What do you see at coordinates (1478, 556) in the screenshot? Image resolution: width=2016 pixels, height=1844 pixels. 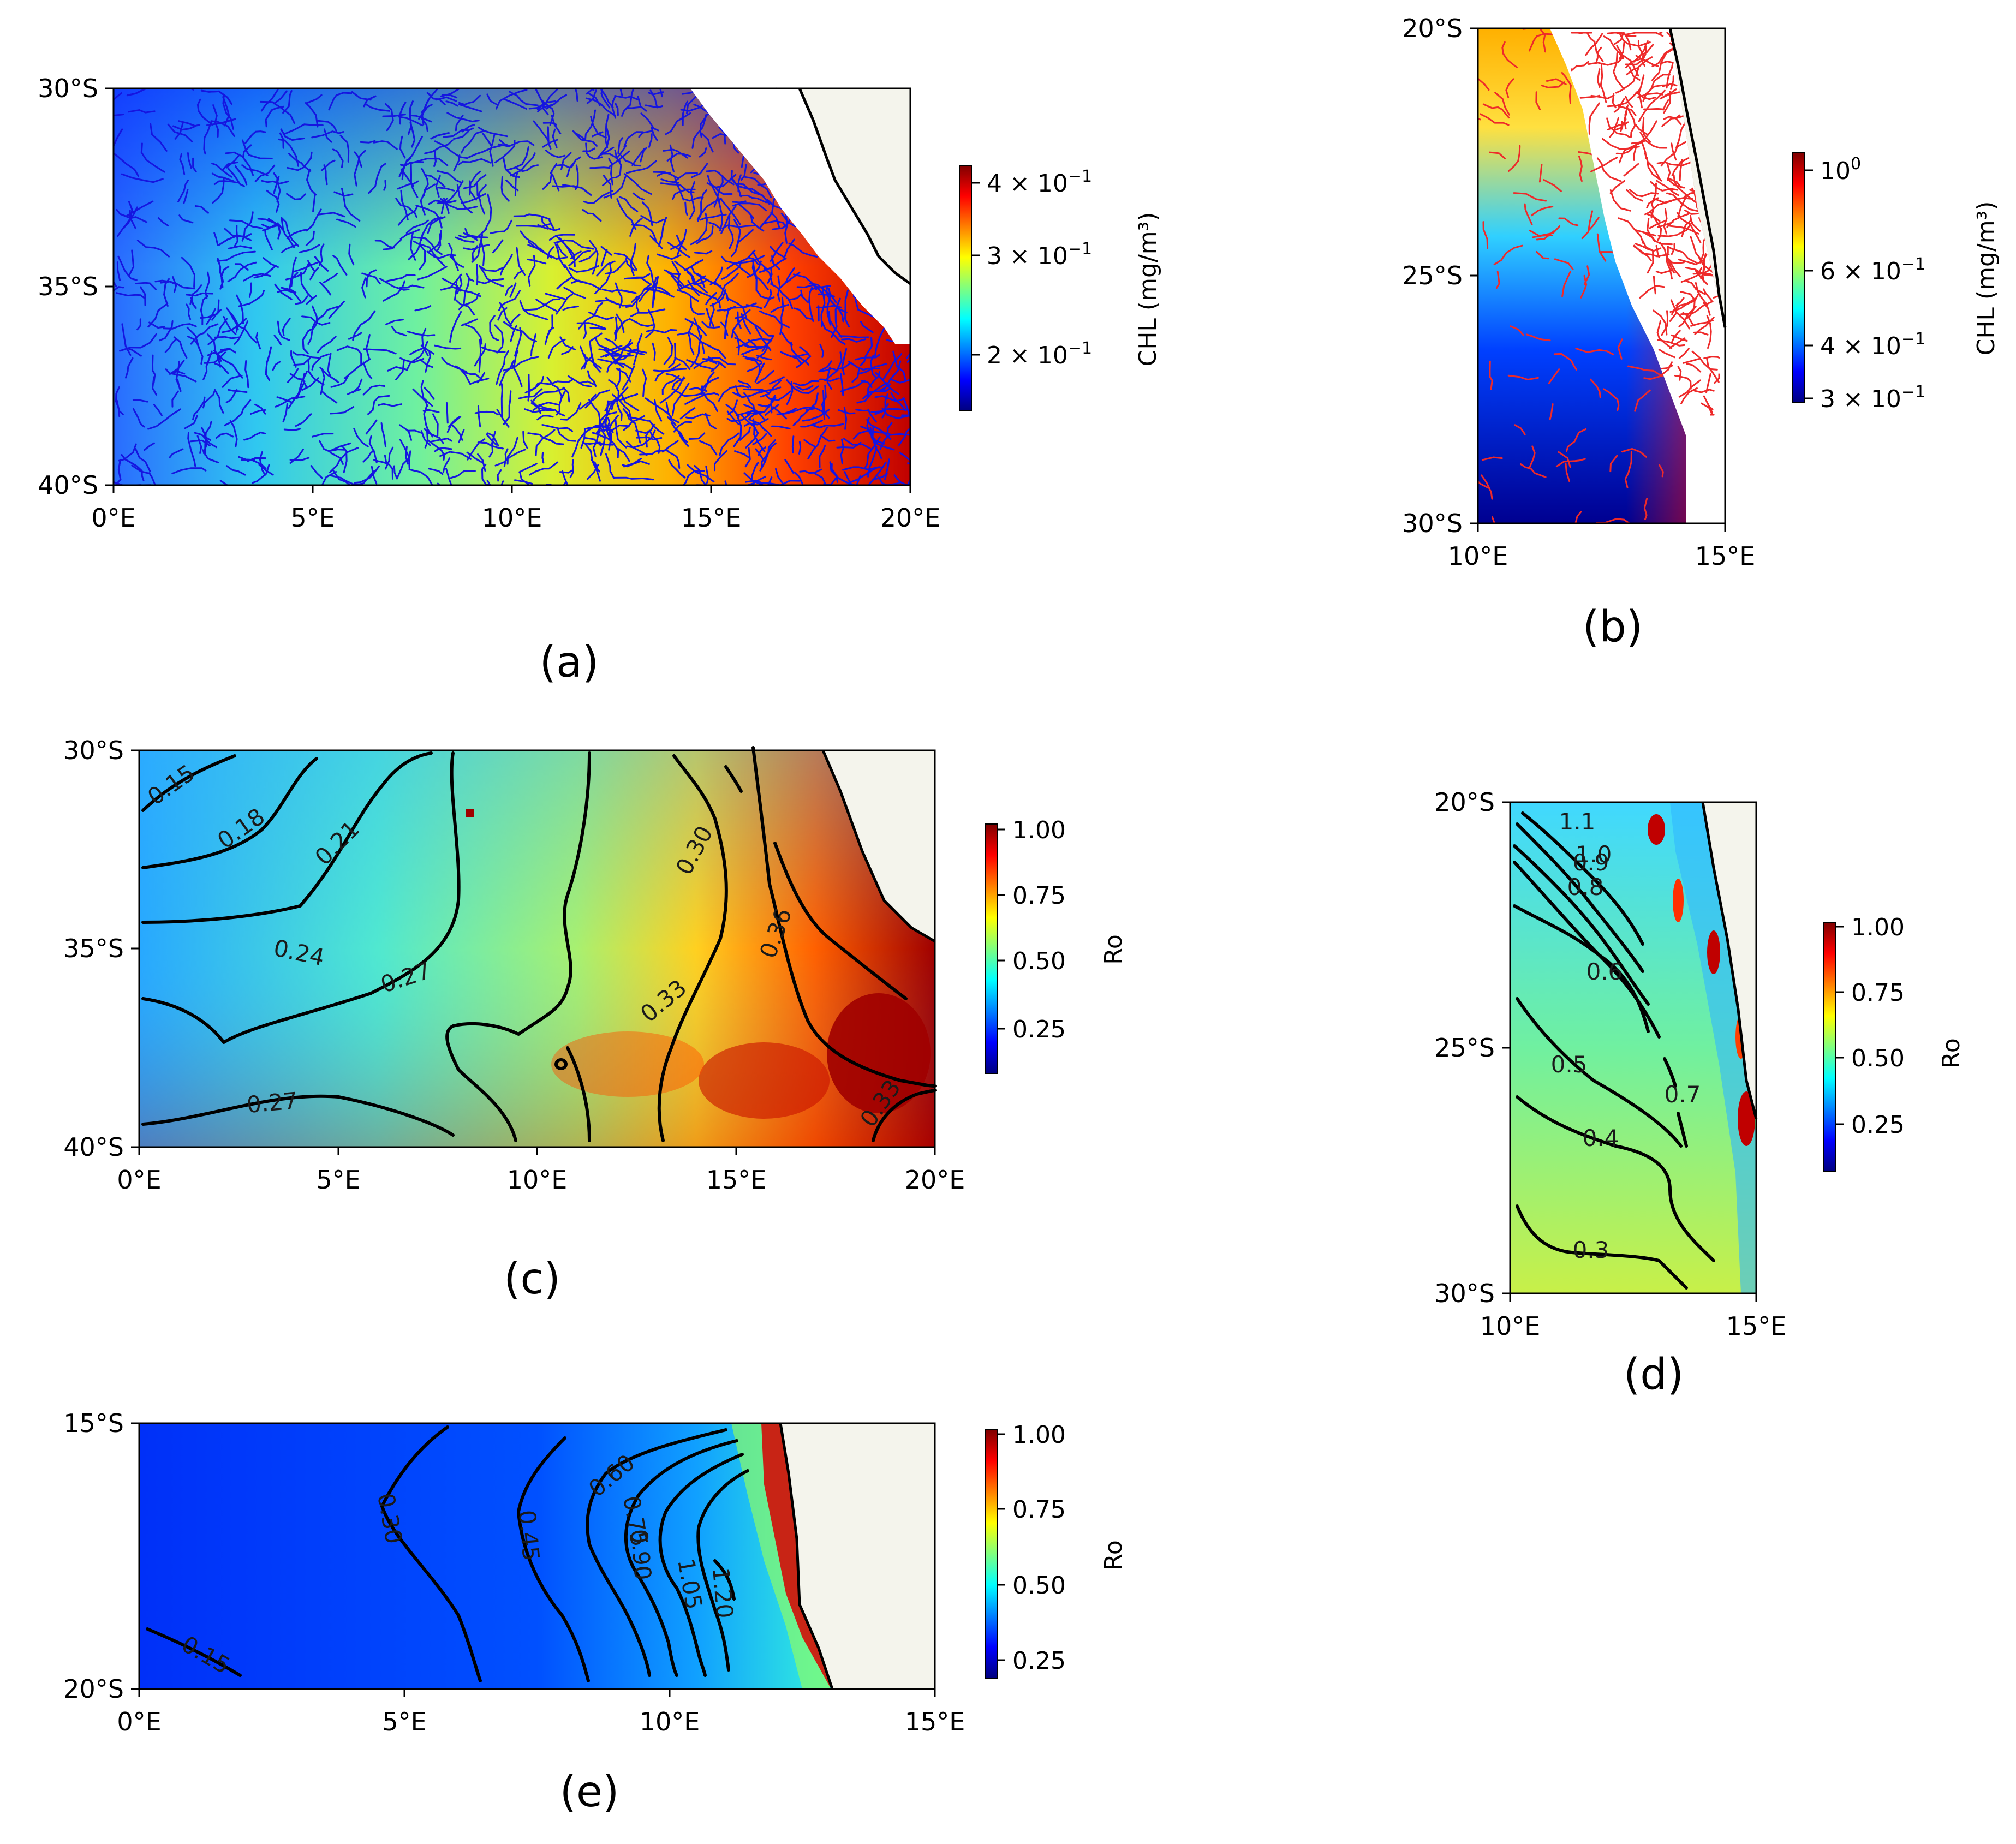 I see `x-tick-label: 10°E` at bounding box center [1478, 556].